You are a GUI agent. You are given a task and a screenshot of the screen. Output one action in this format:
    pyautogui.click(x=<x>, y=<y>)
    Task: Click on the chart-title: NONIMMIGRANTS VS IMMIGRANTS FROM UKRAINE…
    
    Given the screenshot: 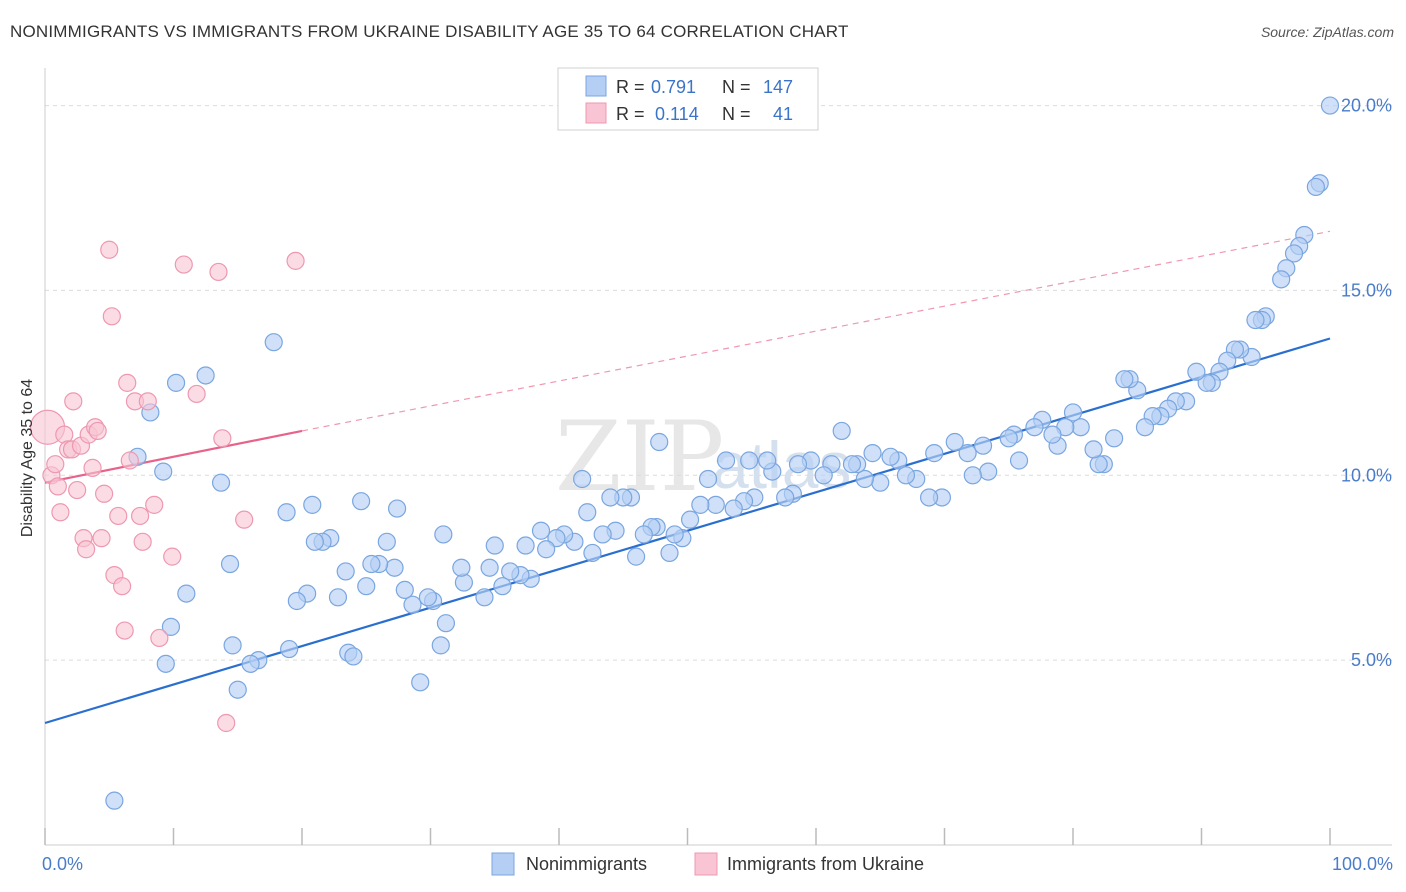 What is the action you would take?
    pyautogui.click(x=429, y=31)
    